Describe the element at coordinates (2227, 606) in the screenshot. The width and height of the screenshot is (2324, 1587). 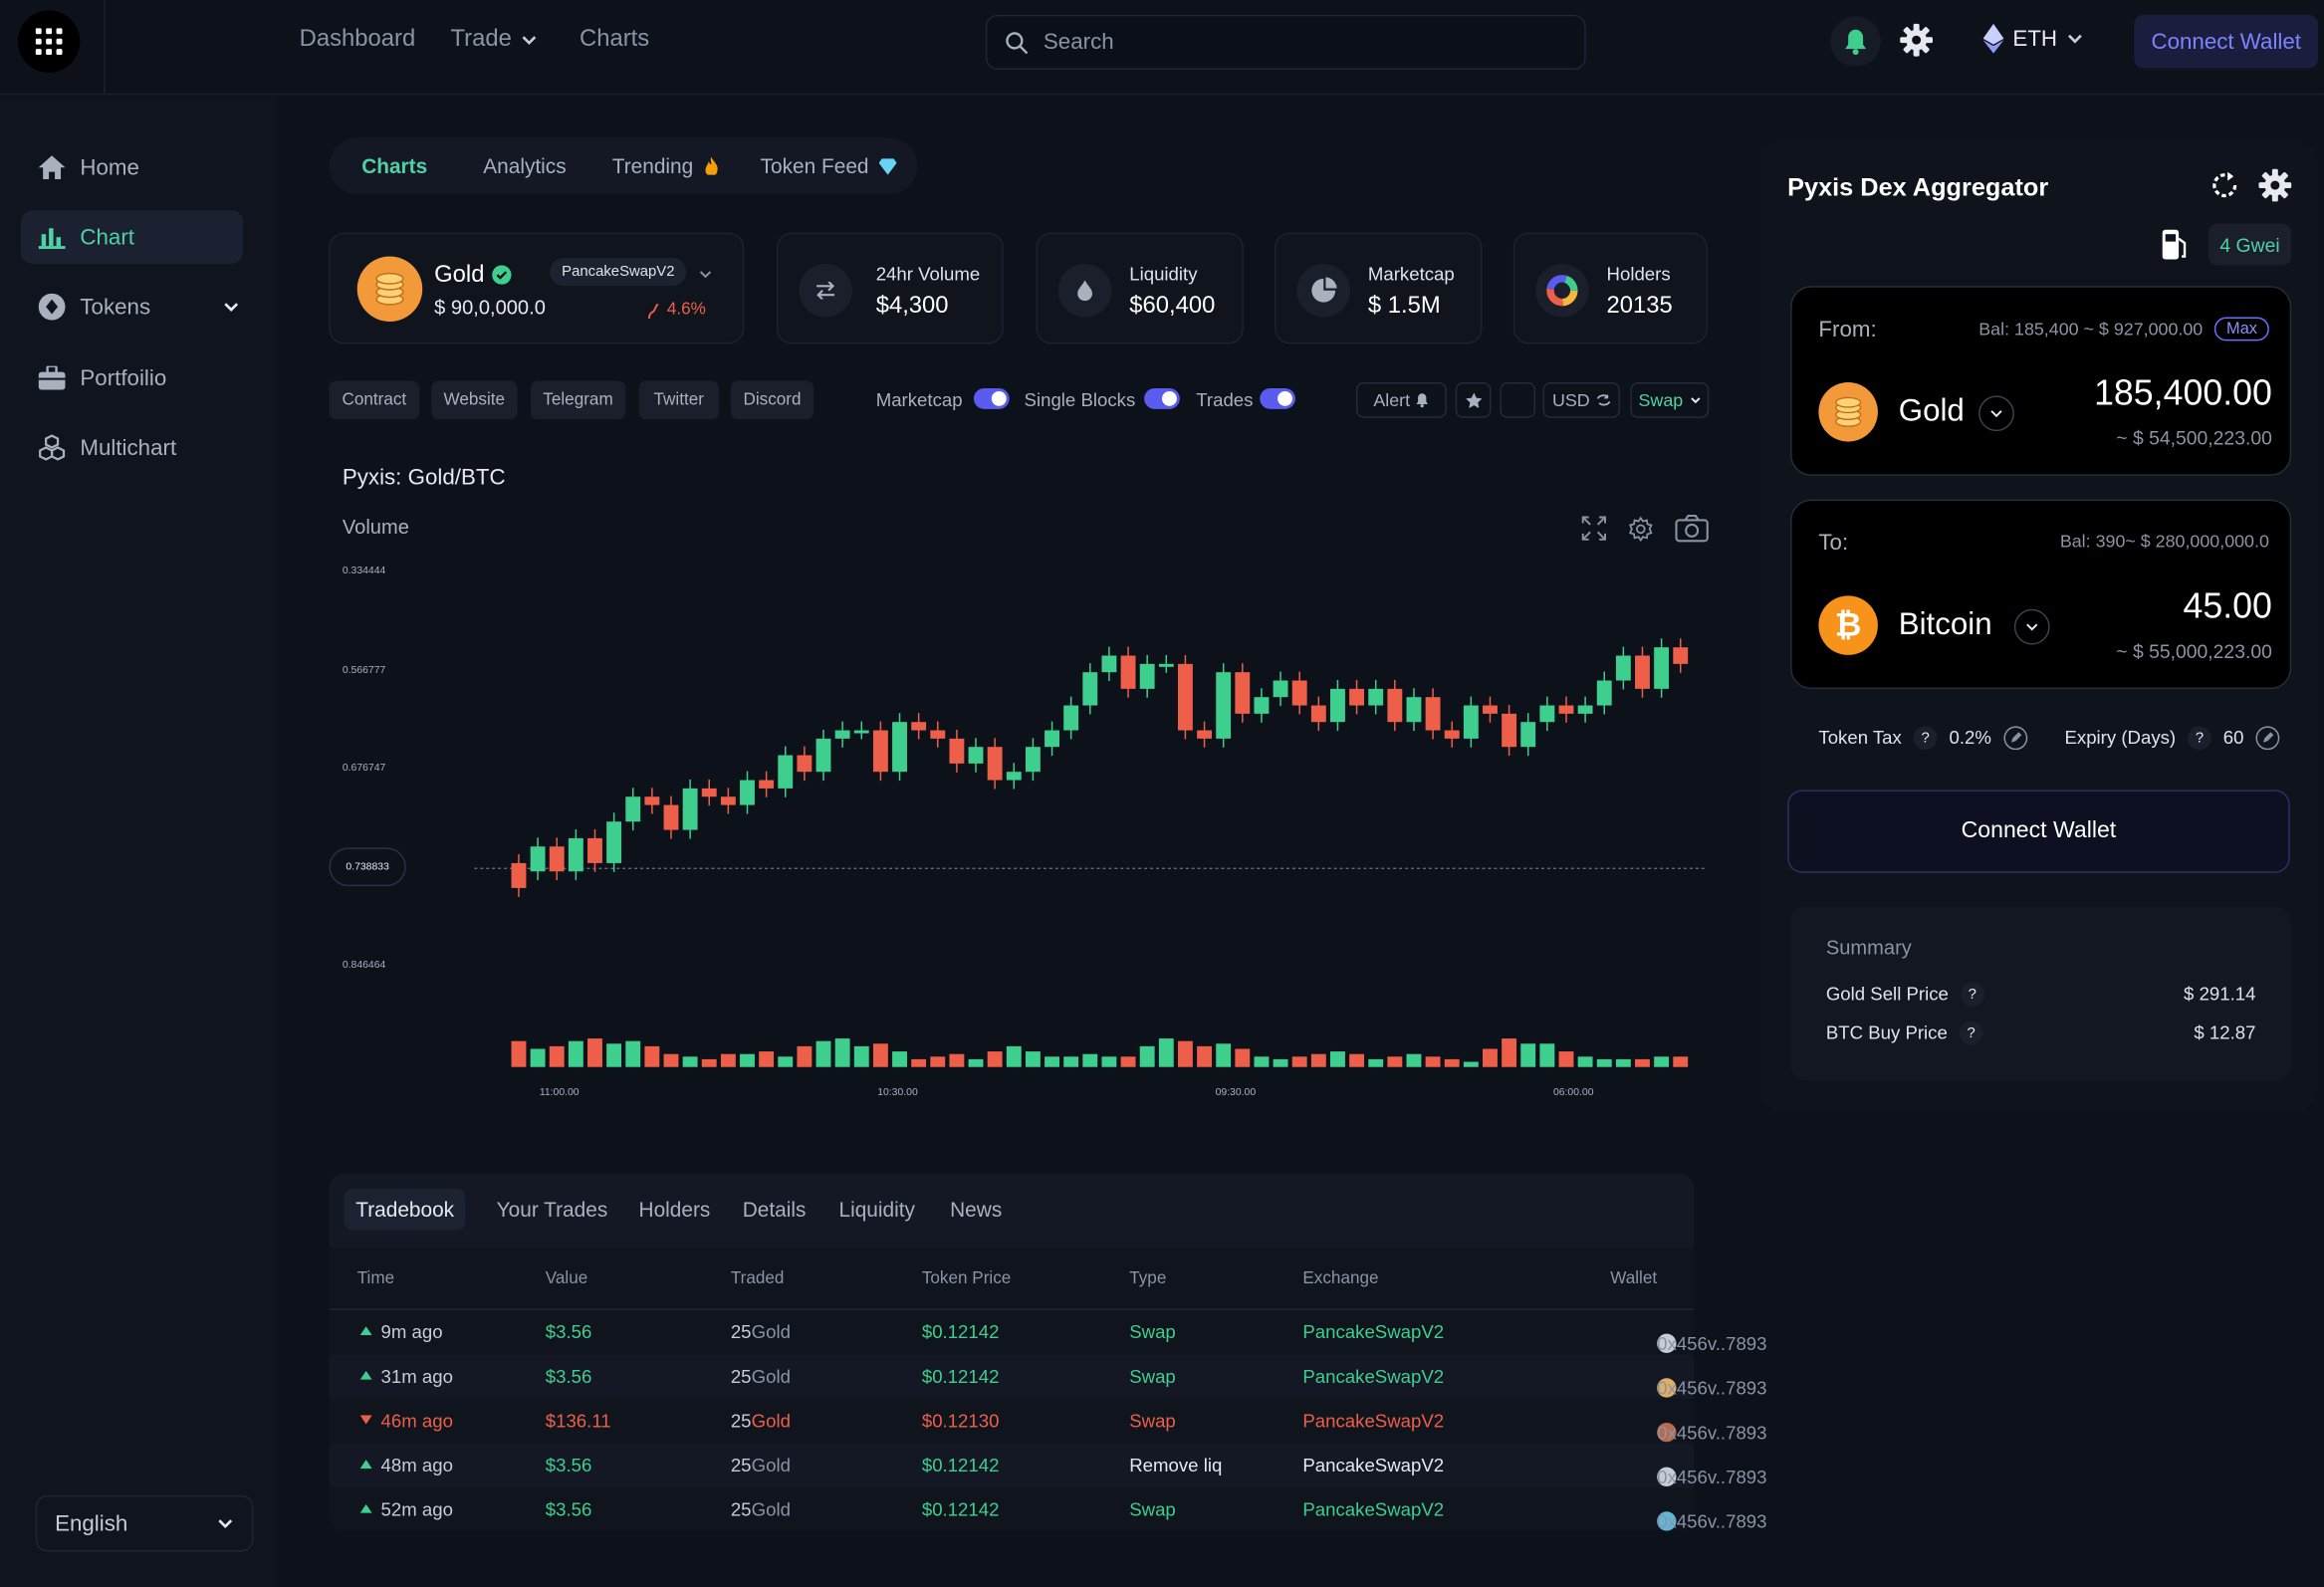
I see `to-amount: 45.00` at that location.